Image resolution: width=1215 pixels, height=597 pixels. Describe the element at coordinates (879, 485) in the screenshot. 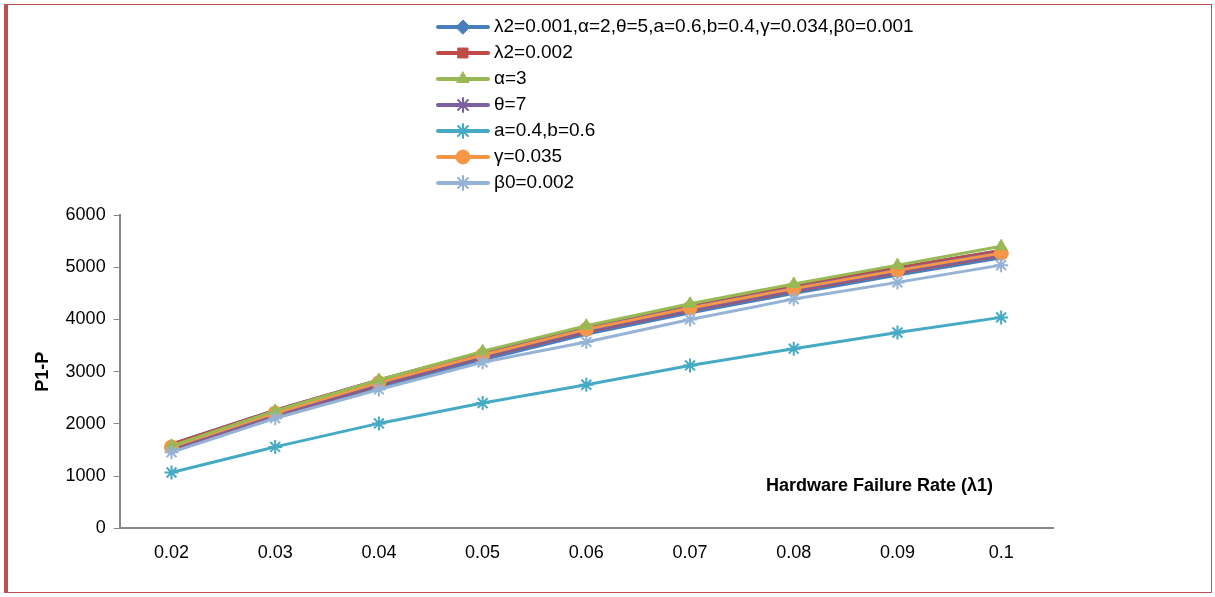

I see `x-axis-title: Hardware Failure Rate (λ1)` at that location.